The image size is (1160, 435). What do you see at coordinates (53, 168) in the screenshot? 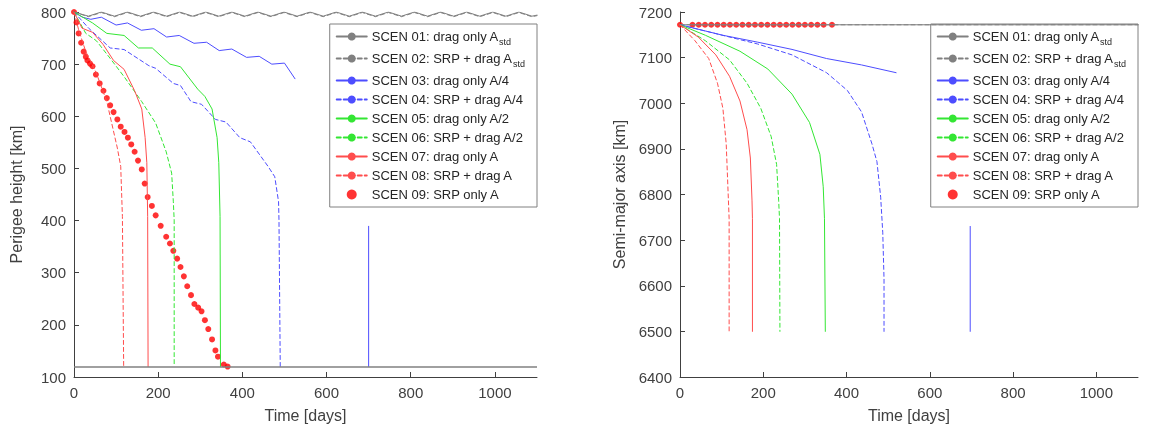
I see `y-tick-label: 500` at bounding box center [53, 168].